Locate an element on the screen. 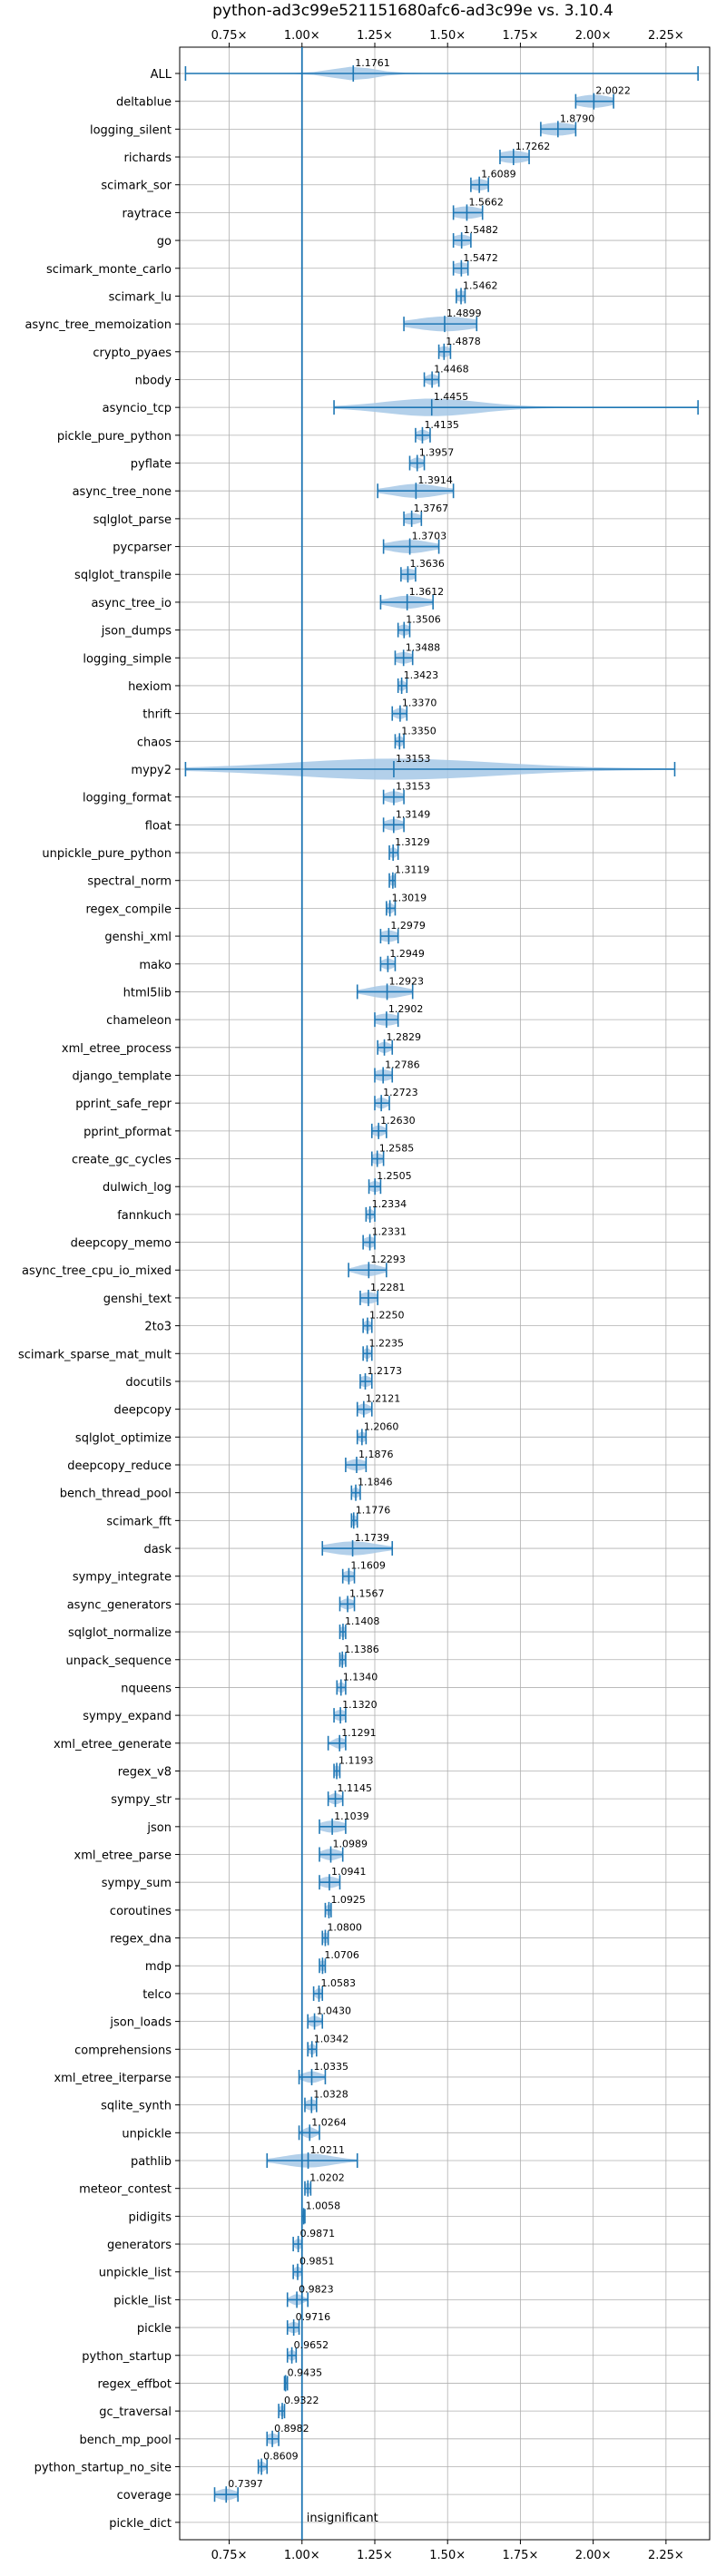 This screenshot has height=2576, width=726. category-label: nqueens is located at coordinates (146, 1688).